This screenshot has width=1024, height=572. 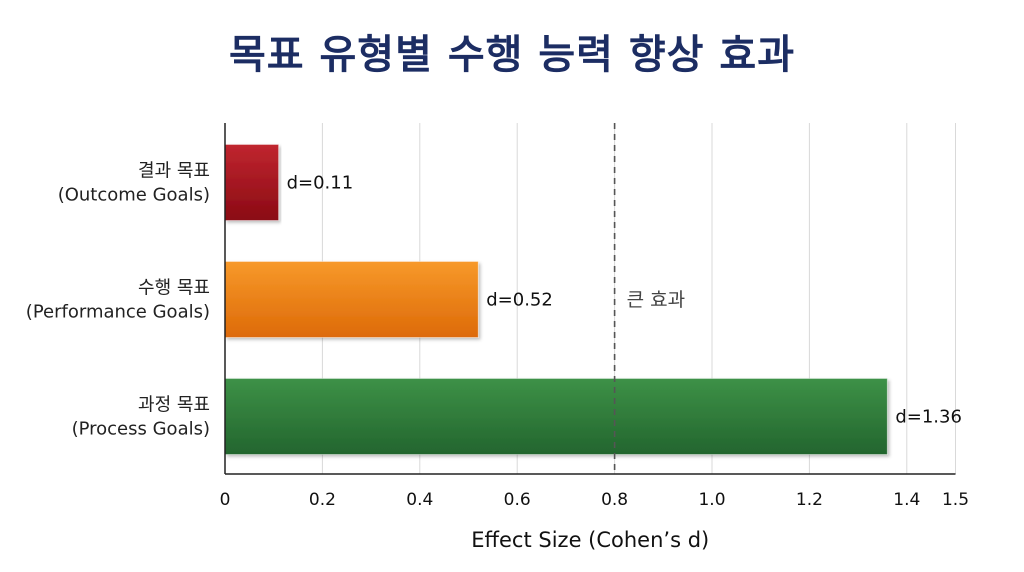 I want to click on value-label: d=0.11, so click(x=320, y=183).